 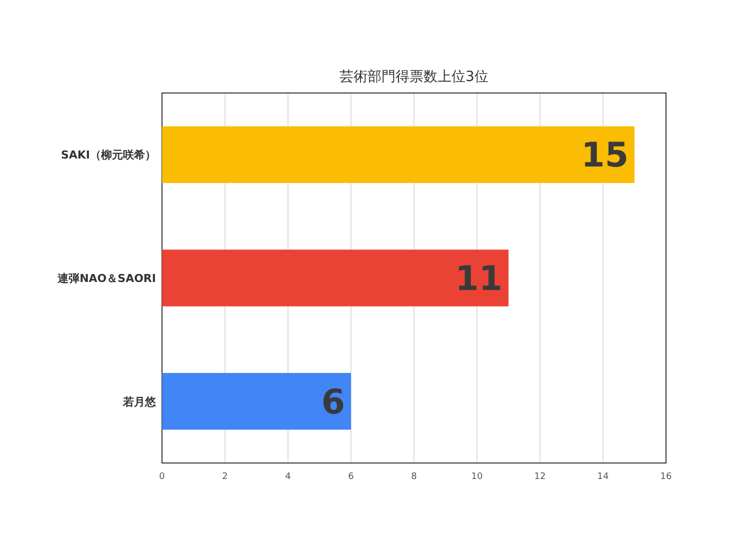 What do you see at coordinates (478, 279) in the screenshot?
I see `data-label: 11` at bounding box center [478, 279].